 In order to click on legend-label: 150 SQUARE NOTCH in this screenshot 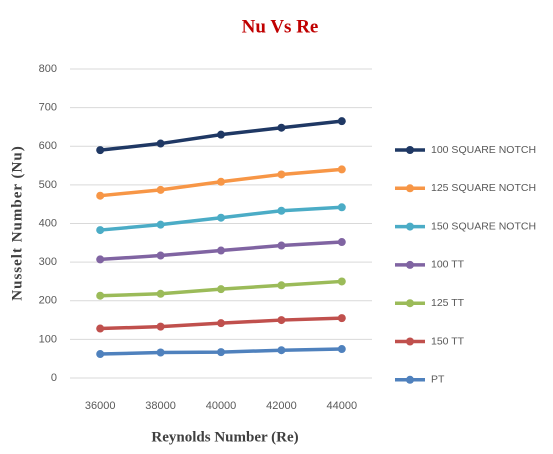, I will do `click(483, 226)`.